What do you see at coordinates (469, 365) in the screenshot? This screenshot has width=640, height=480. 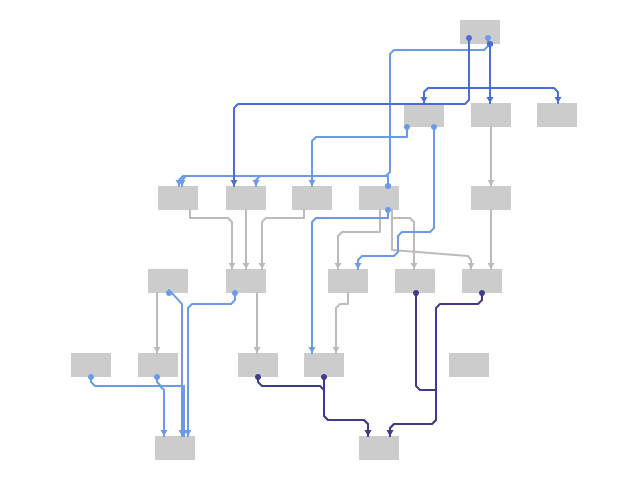 I see `node-r` at bounding box center [469, 365].